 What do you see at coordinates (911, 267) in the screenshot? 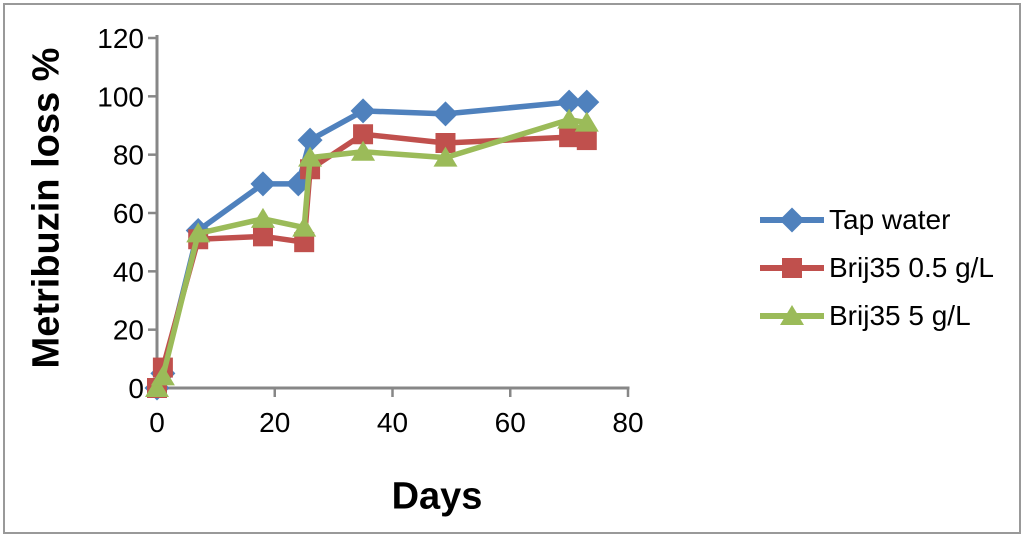
I see `legend-label-brij35-05: Brij35 0.5 g/L` at bounding box center [911, 267].